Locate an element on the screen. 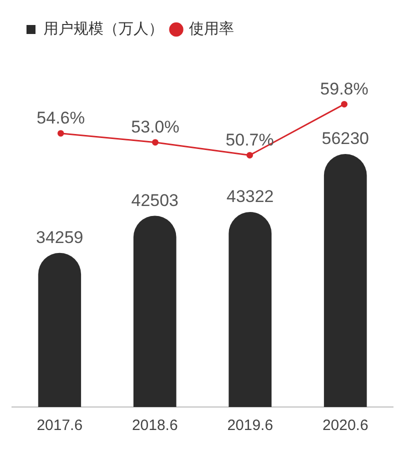 This screenshot has height=453, width=405. data-label: 50.7% is located at coordinates (250, 140).